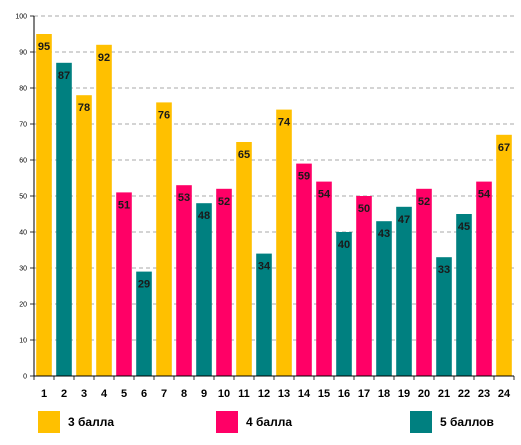  Describe the element at coordinates (124, 394) in the screenshot. I see `x-tick-label: 5` at that location.